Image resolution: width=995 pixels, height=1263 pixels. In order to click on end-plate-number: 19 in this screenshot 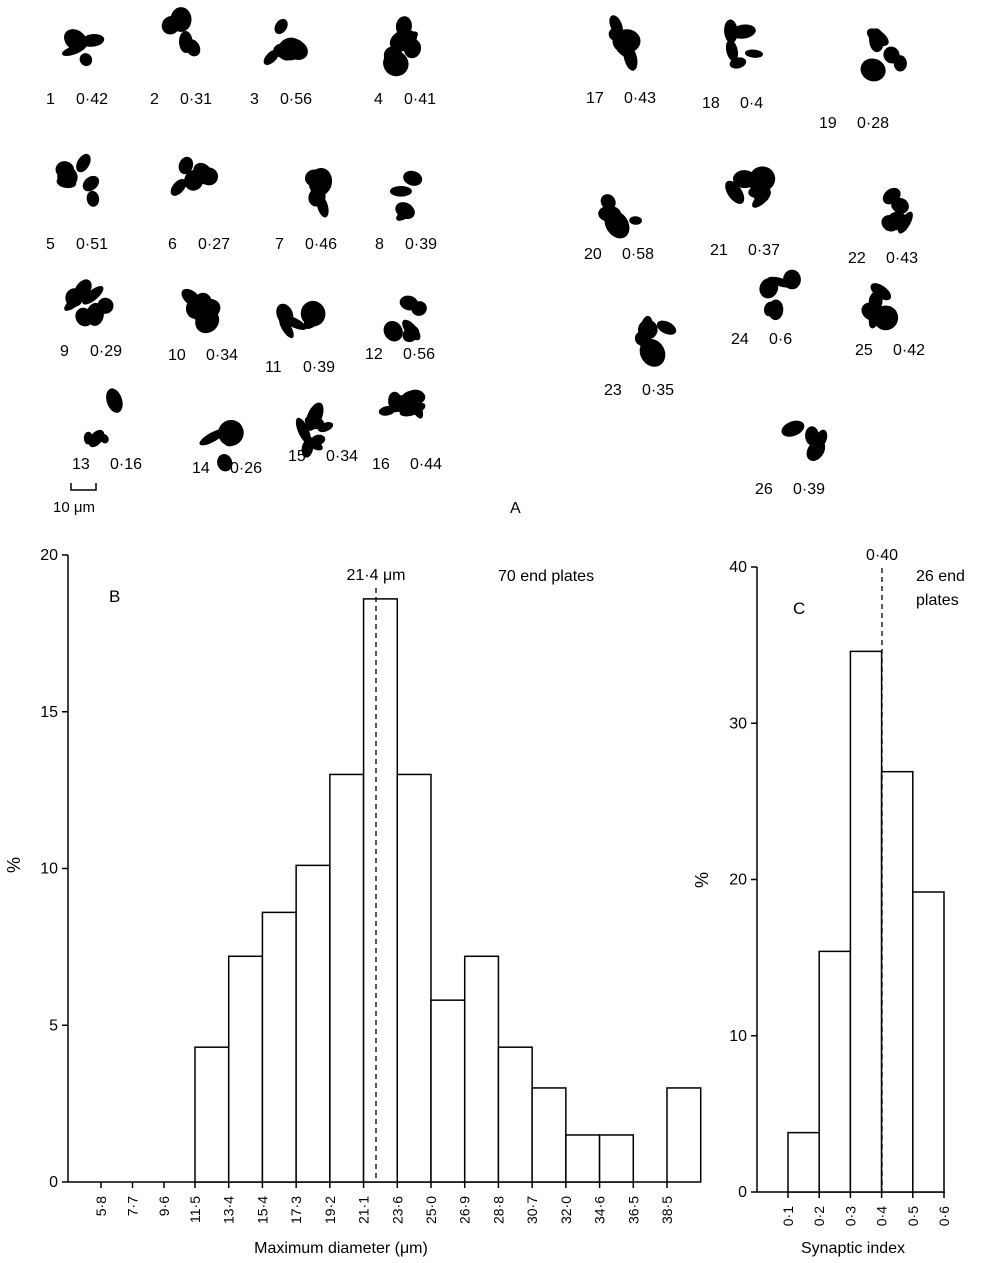, I will do `click(828, 123)`.